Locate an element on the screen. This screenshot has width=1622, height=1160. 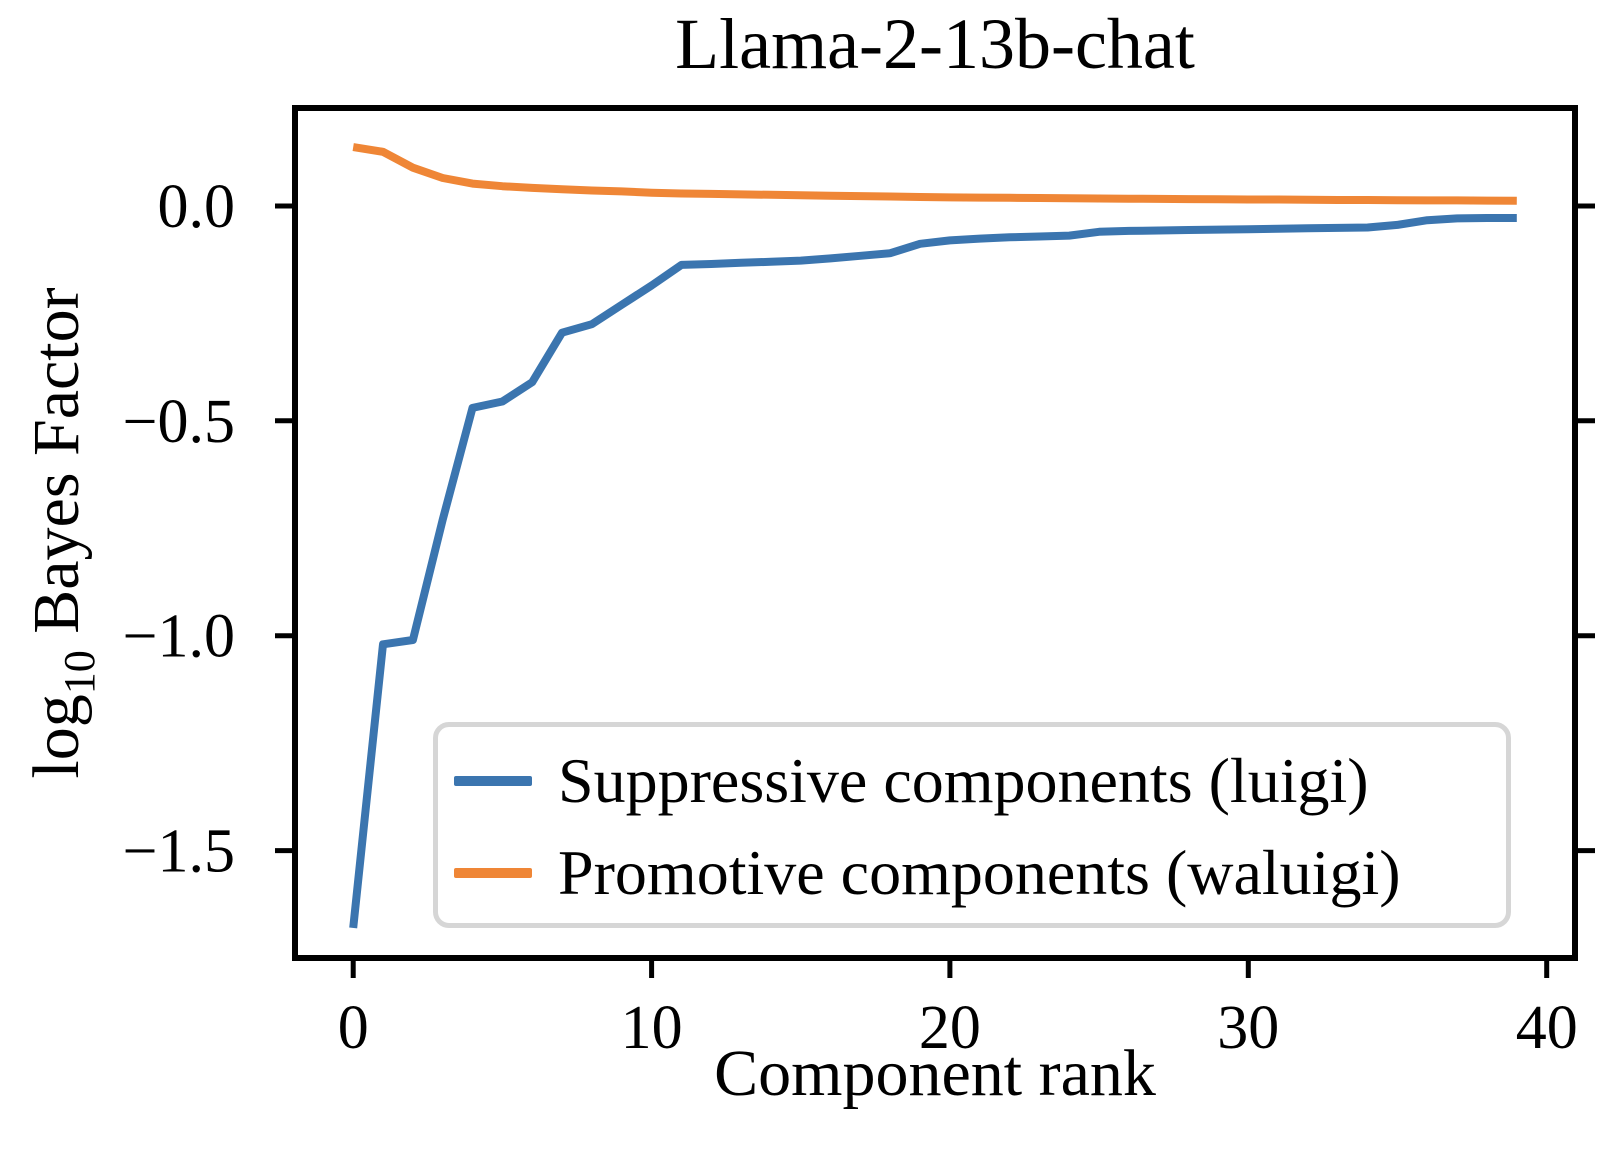
x-tick-label: 20 is located at coordinates (950, 1028).